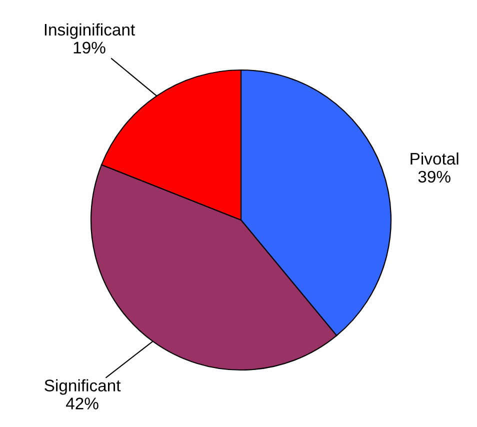 This screenshot has height=427, width=477. What do you see at coordinates (434, 158) in the screenshot?
I see `slice-label: Pivotal` at bounding box center [434, 158].